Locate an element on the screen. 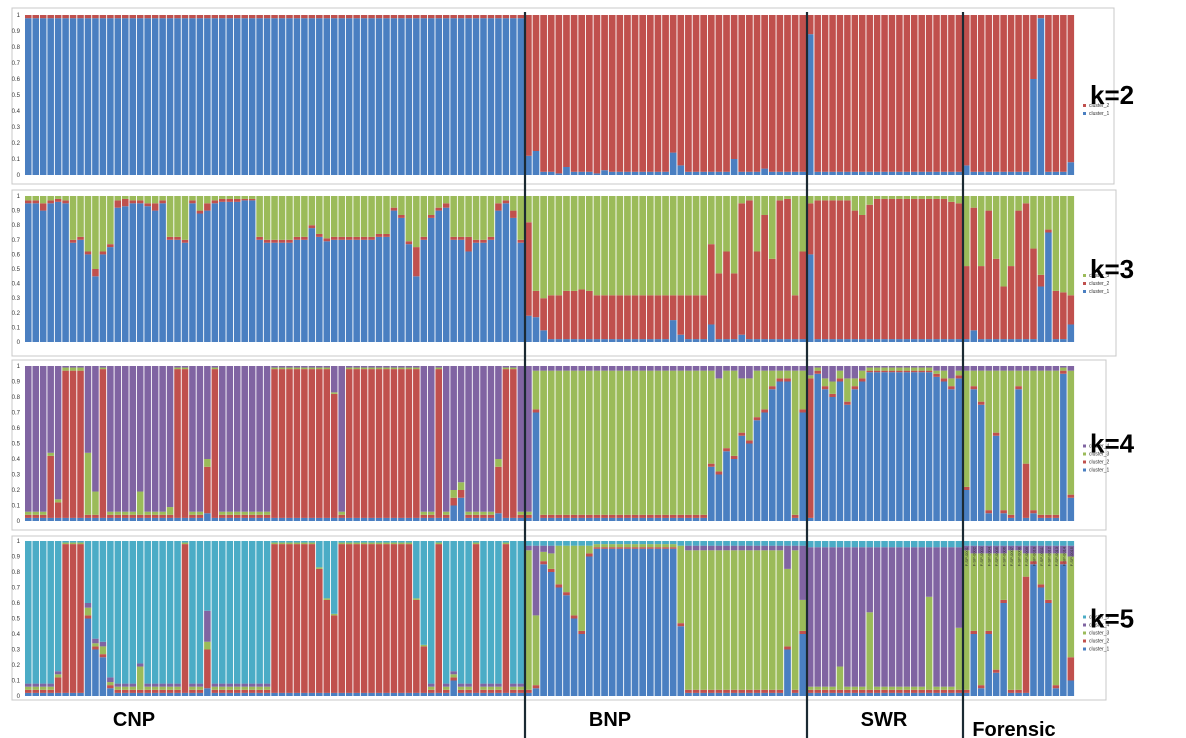 This screenshot has height=738, width=1186. legend-label: cluster_4 is located at coordinates (1099, 626).